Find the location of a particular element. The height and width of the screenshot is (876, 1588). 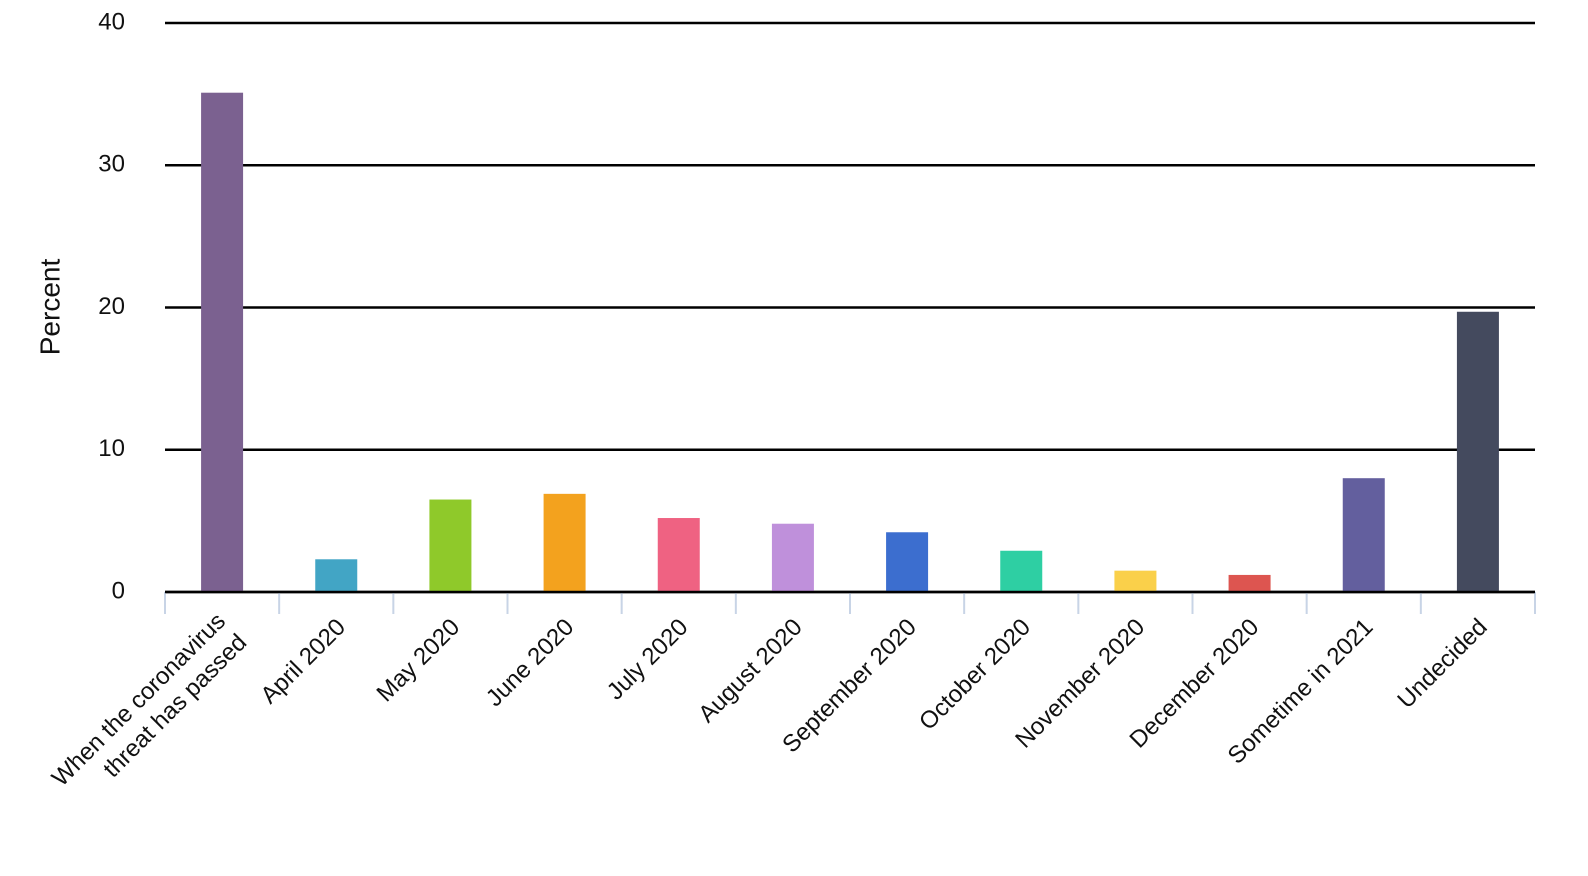

y-tick-label: 0 is located at coordinates (118, 590).